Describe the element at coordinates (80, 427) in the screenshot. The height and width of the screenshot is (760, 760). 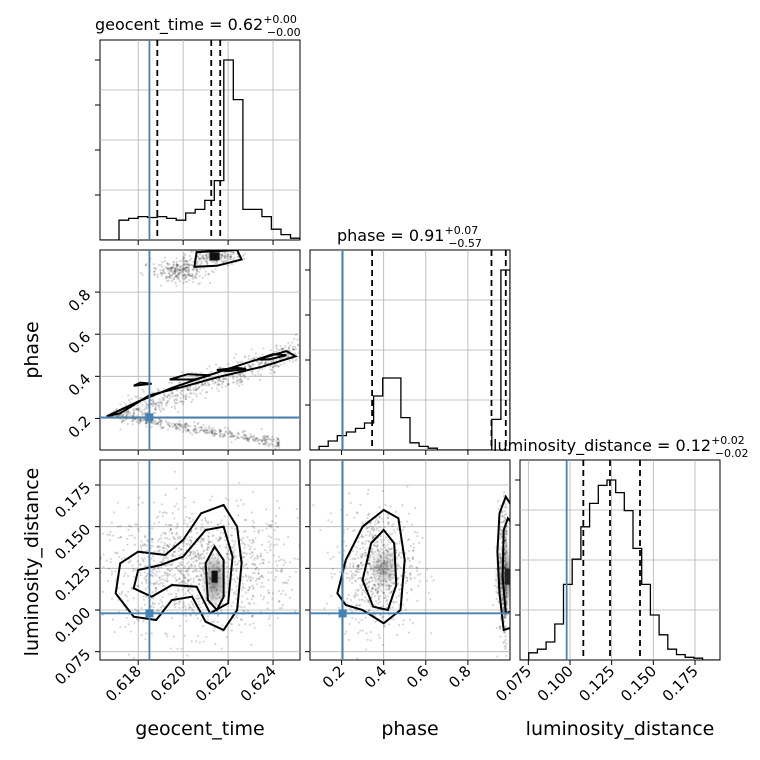
I see `y-tick-label-phase: 0.2` at that location.